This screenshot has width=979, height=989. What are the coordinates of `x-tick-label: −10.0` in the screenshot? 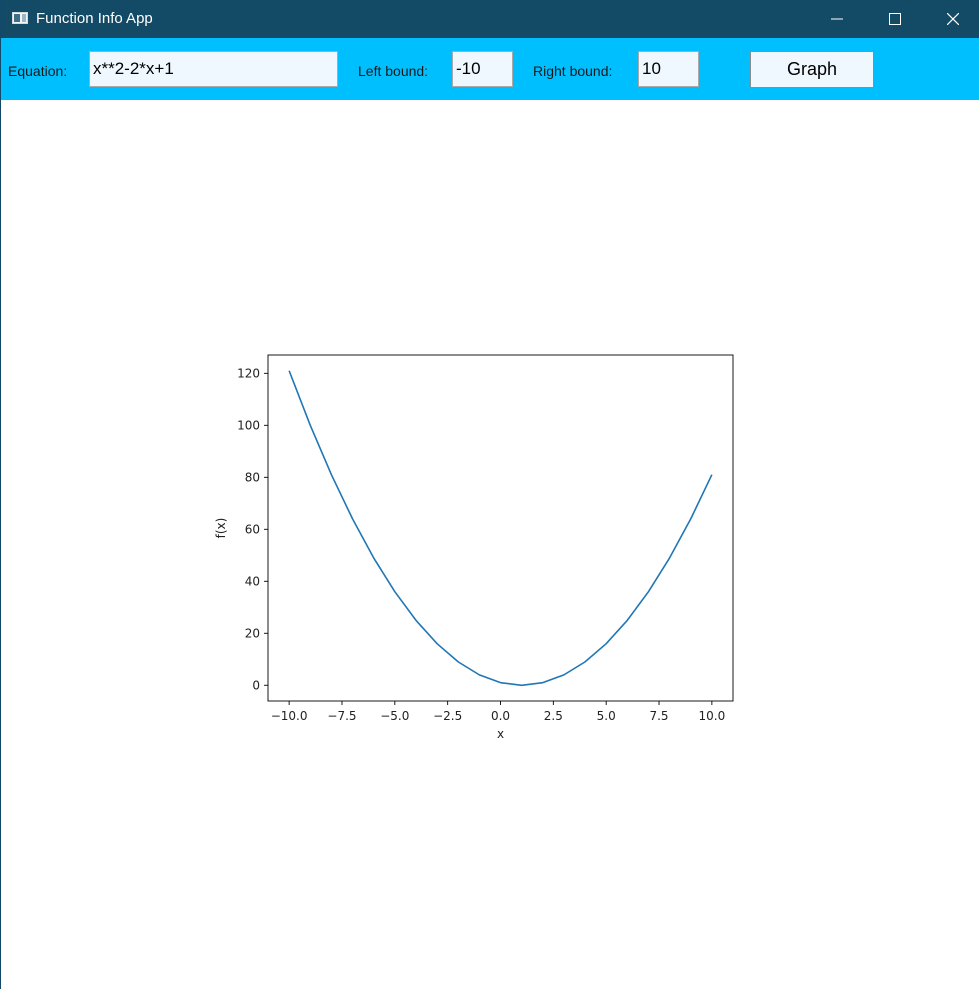 It's located at (289, 716).